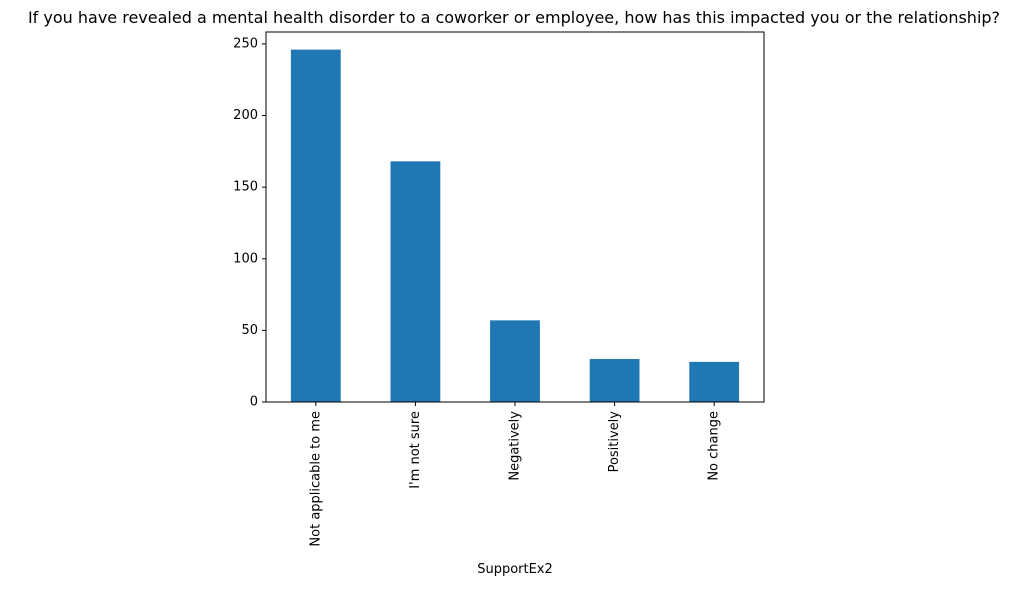 This screenshot has height=590, width=1029. I want to click on x-tick-label: No change, so click(714, 446).